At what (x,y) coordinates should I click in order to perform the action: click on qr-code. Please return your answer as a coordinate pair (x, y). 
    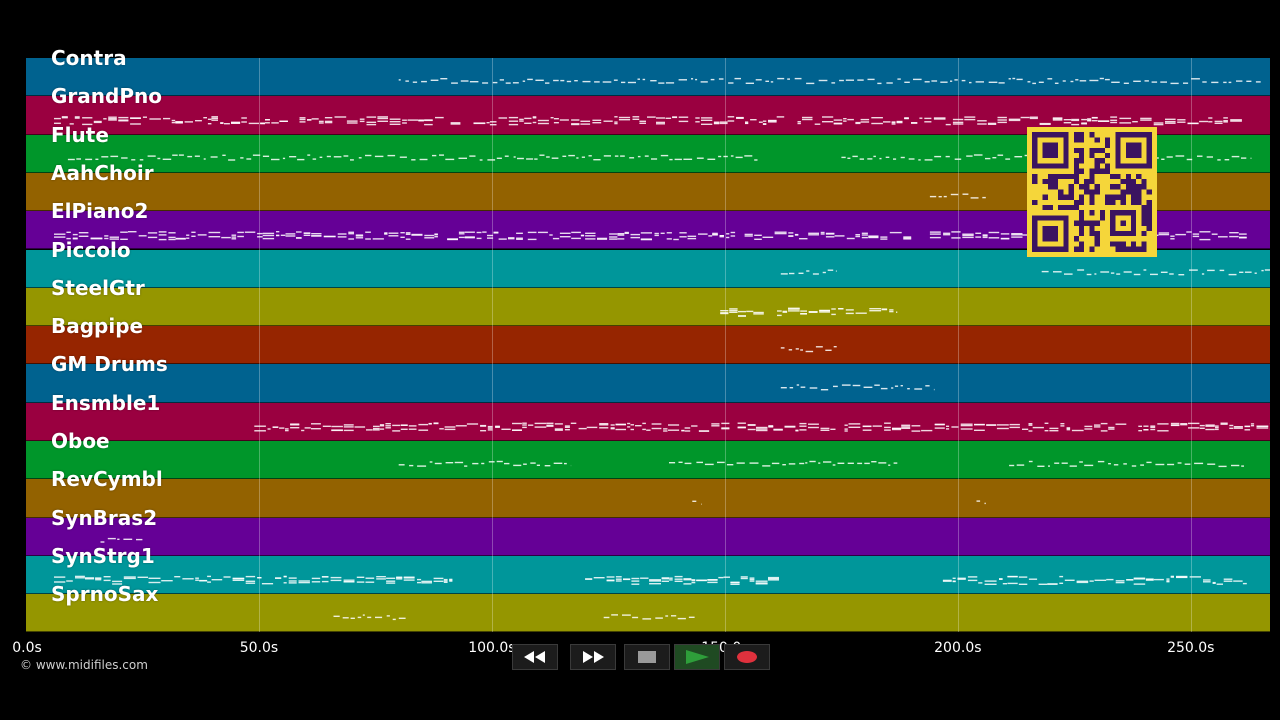
    Looking at the image, I should click on (1092, 192).